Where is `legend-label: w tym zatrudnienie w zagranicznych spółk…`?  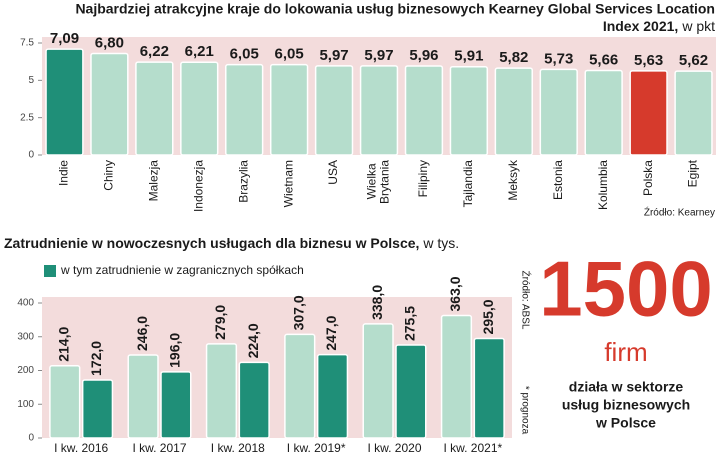 legend-label: w tym zatrudnienie w zagranicznych spółk… is located at coordinates (182, 270).